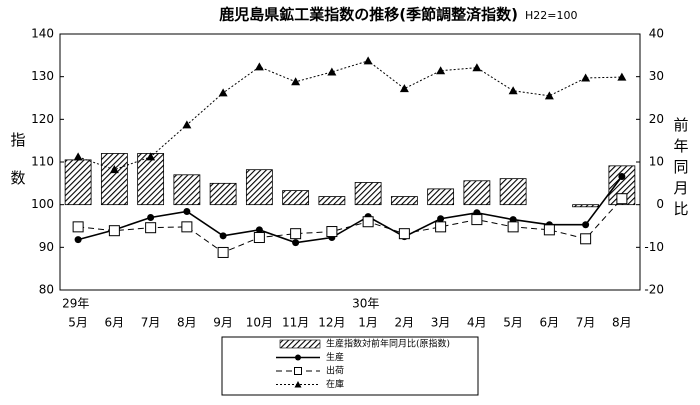 This screenshot has height=405, width=700. Describe the element at coordinates (388, 344) in the screenshot. I see `legend-label: 生産指数対前年同月比(原指数)` at that location.